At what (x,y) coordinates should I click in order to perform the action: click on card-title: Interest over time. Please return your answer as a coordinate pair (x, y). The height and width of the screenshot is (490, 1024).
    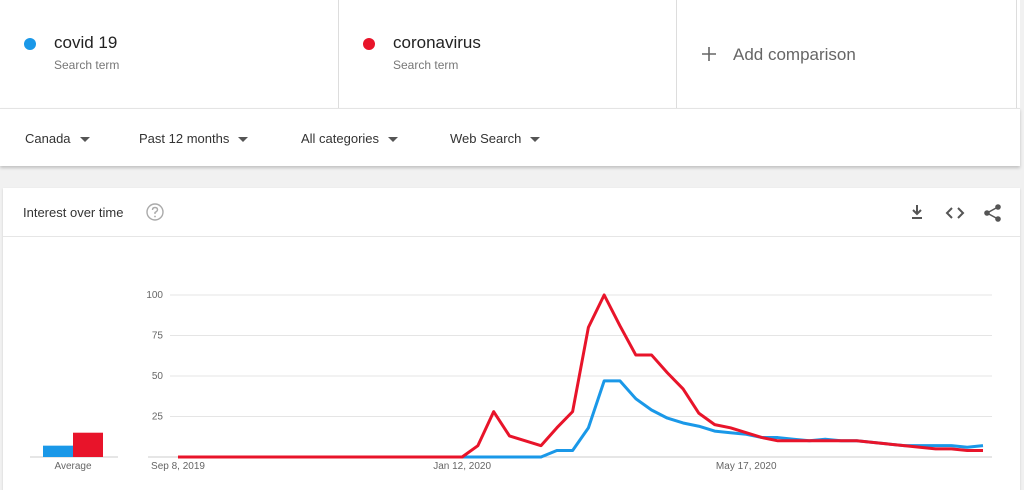
    Looking at the image, I should click on (73, 212).